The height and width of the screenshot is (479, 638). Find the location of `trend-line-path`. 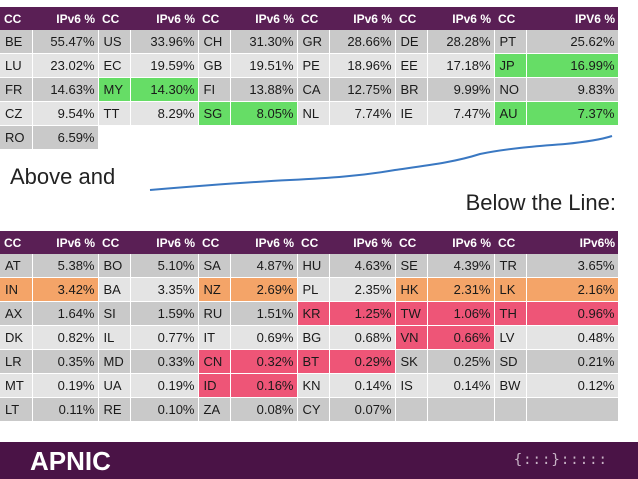

trend-line-path is located at coordinates (381, 163).